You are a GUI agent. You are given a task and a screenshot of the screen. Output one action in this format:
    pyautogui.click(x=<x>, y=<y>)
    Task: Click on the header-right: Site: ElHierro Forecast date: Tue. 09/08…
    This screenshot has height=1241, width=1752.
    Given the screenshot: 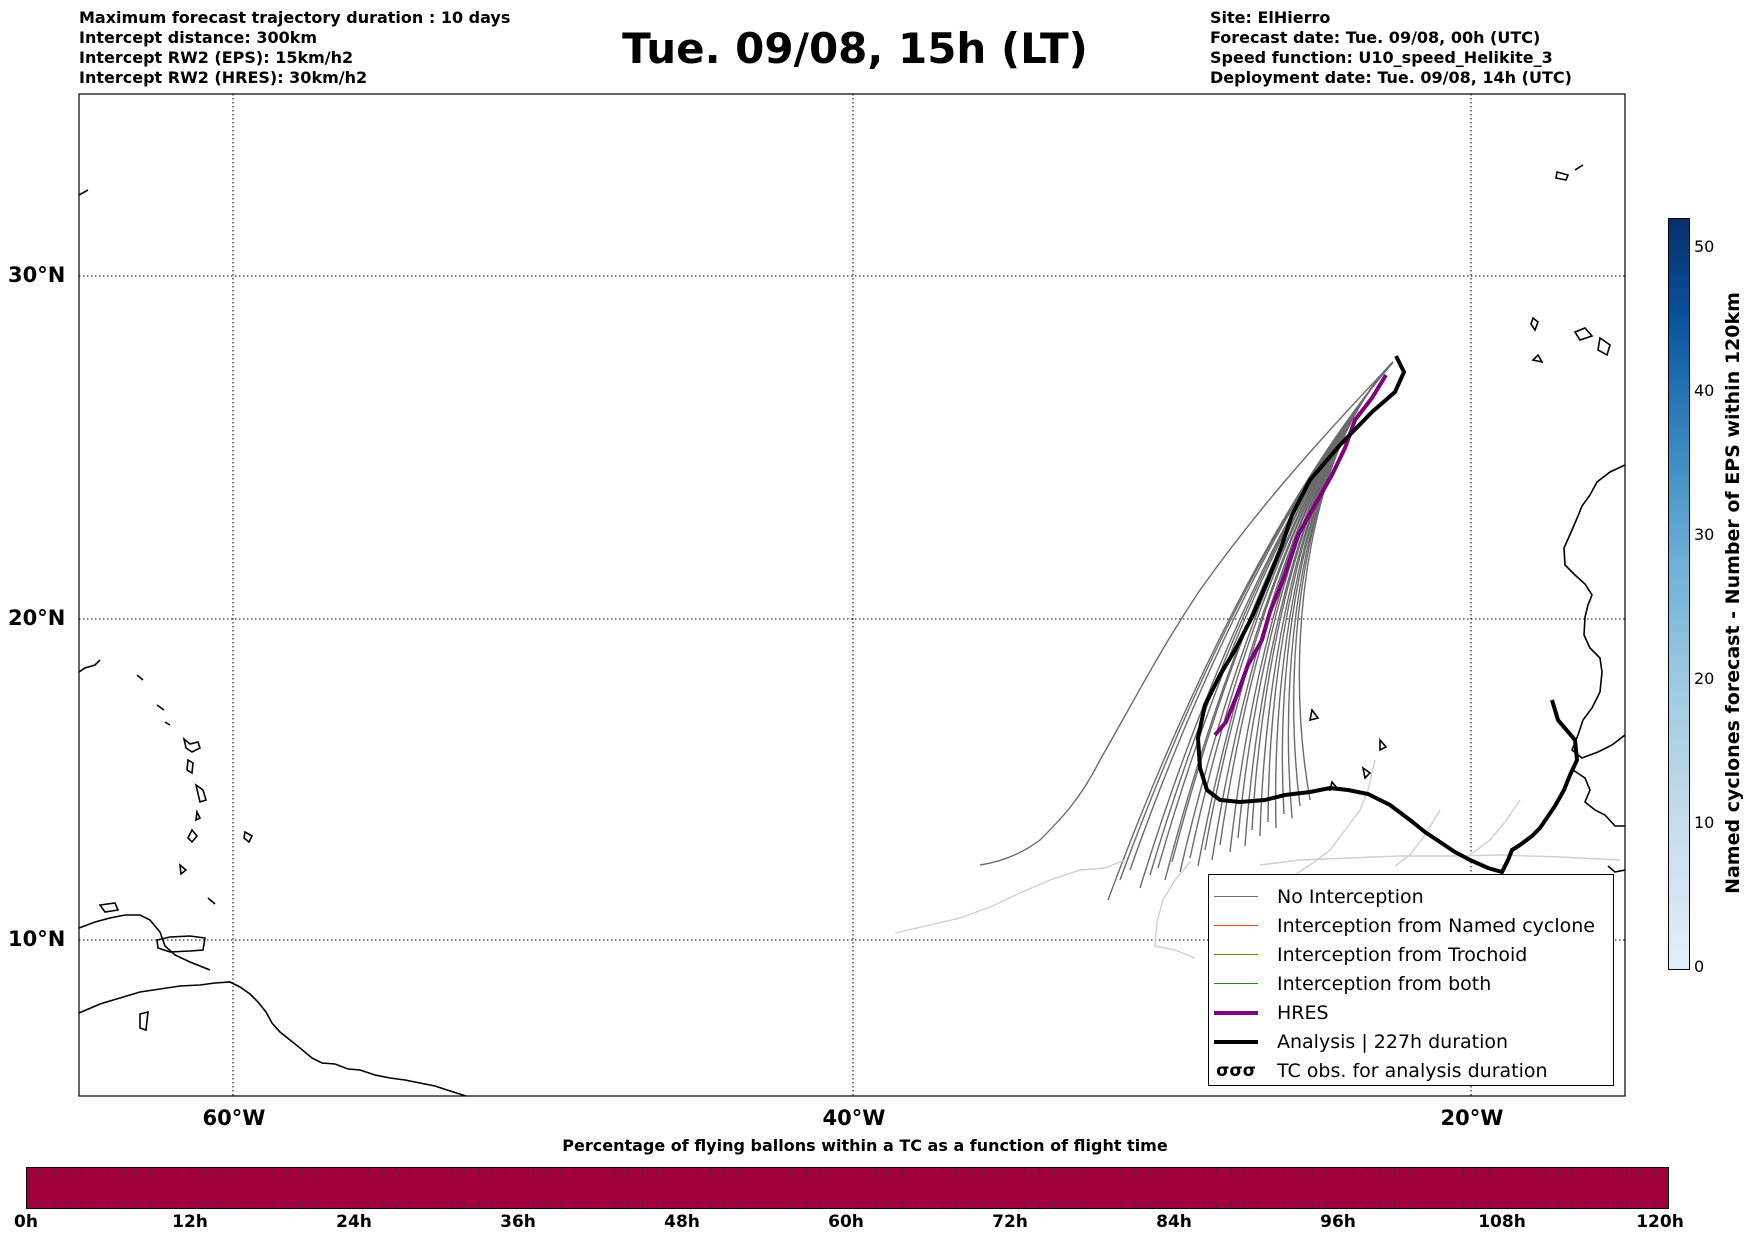 What is the action you would take?
    pyautogui.click(x=1391, y=48)
    